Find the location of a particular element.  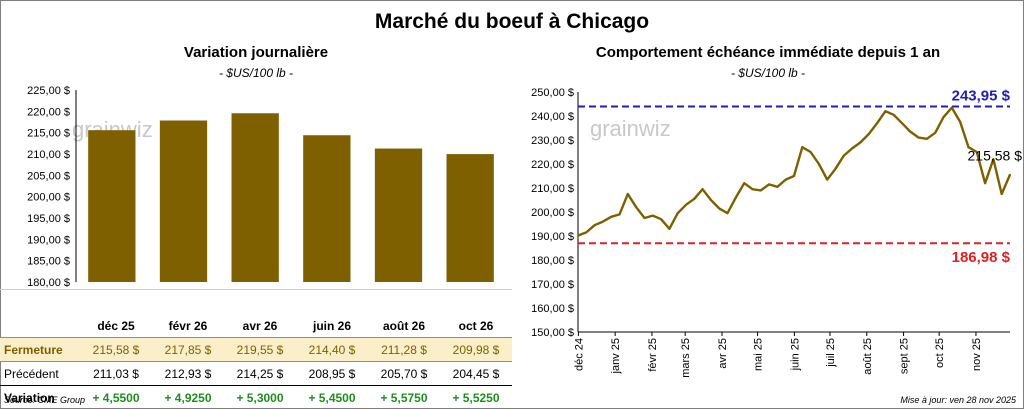

watermark: grainwiz is located at coordinates (630, 128).